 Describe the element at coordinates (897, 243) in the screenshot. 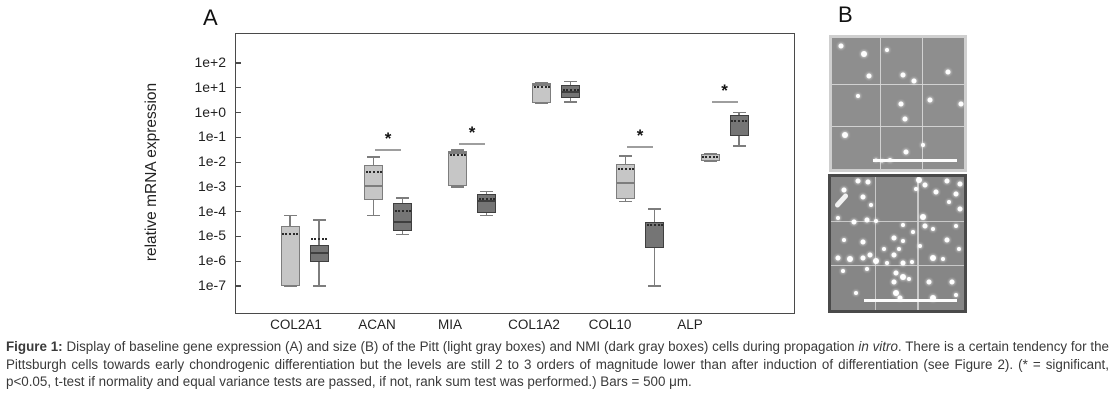

I see `nmi-cells-micrograph` at that location.